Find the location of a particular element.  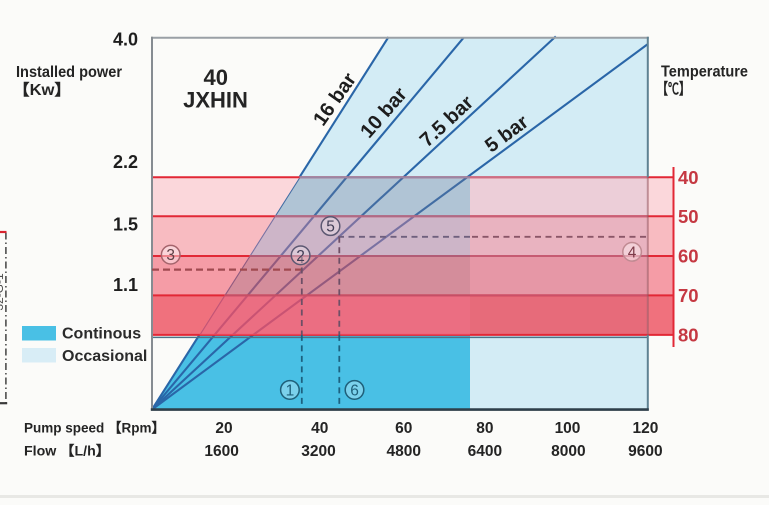

svg-text: 【Kw】 is located at coordinates (42, 90).